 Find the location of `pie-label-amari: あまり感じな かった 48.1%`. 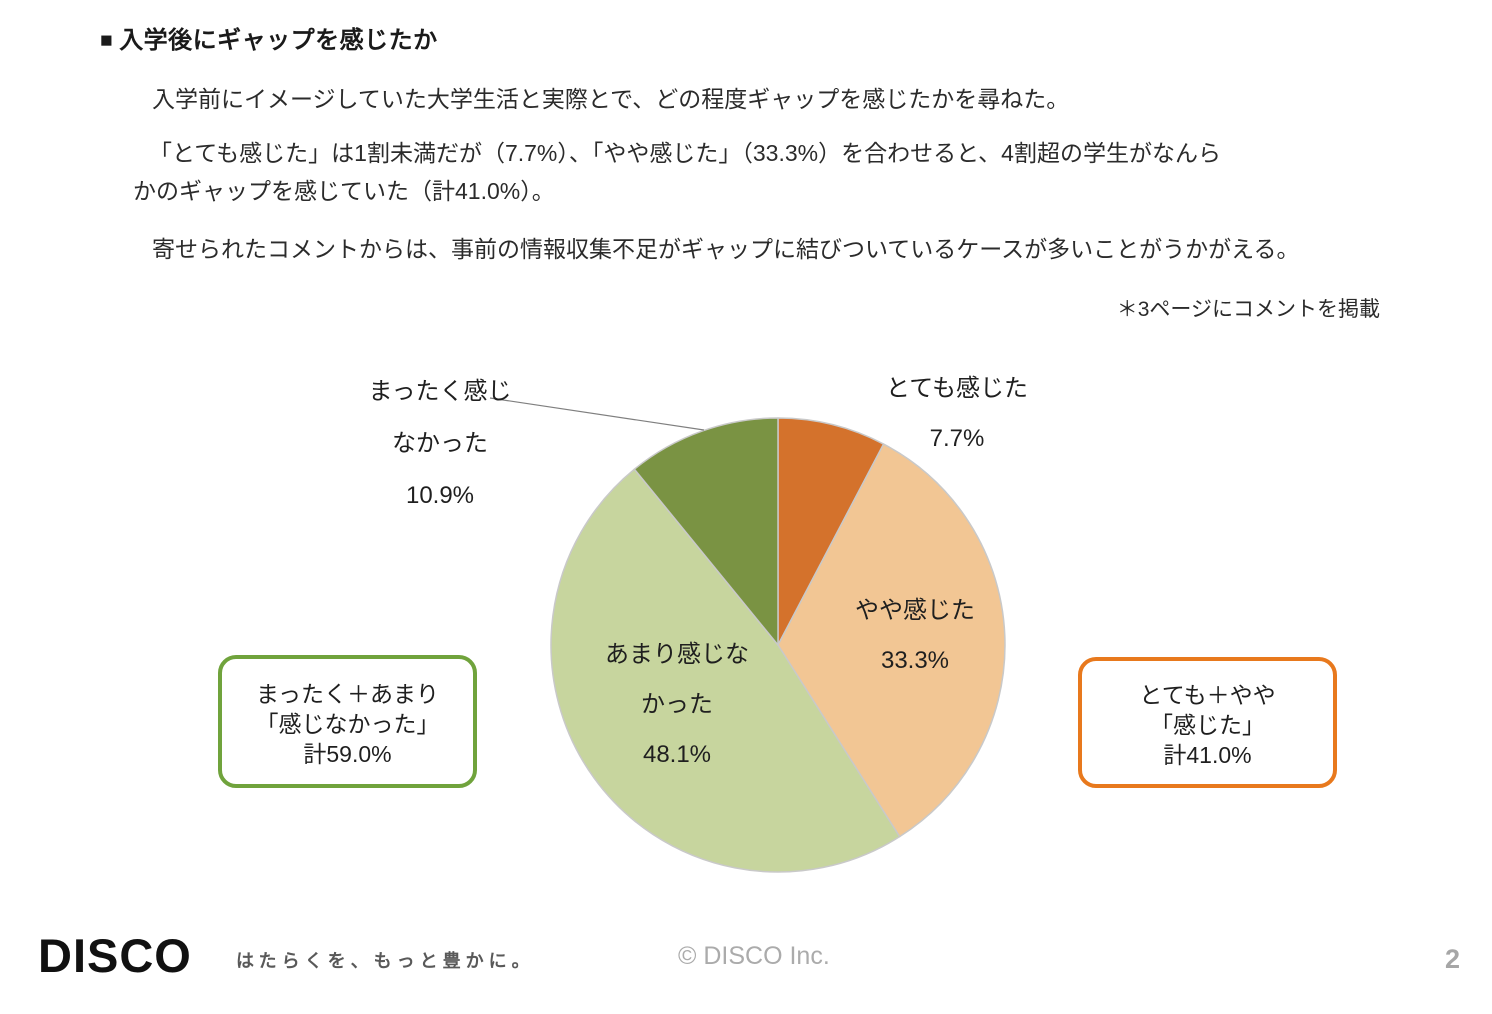

pie-label-amari: あまり感じな かった 48.1% is located at coordinates (677, 705).